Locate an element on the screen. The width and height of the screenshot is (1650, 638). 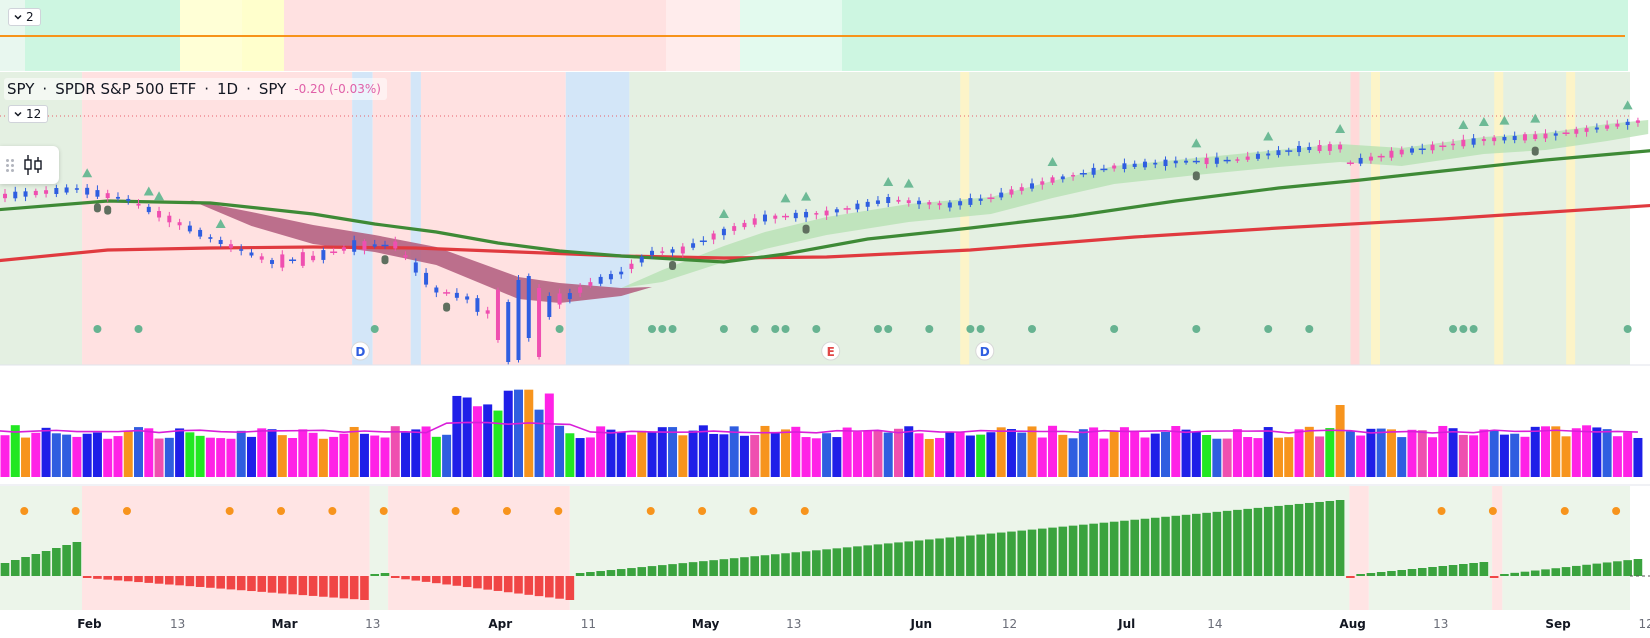
drawing-toolbar is located at coordinates (29, 165).